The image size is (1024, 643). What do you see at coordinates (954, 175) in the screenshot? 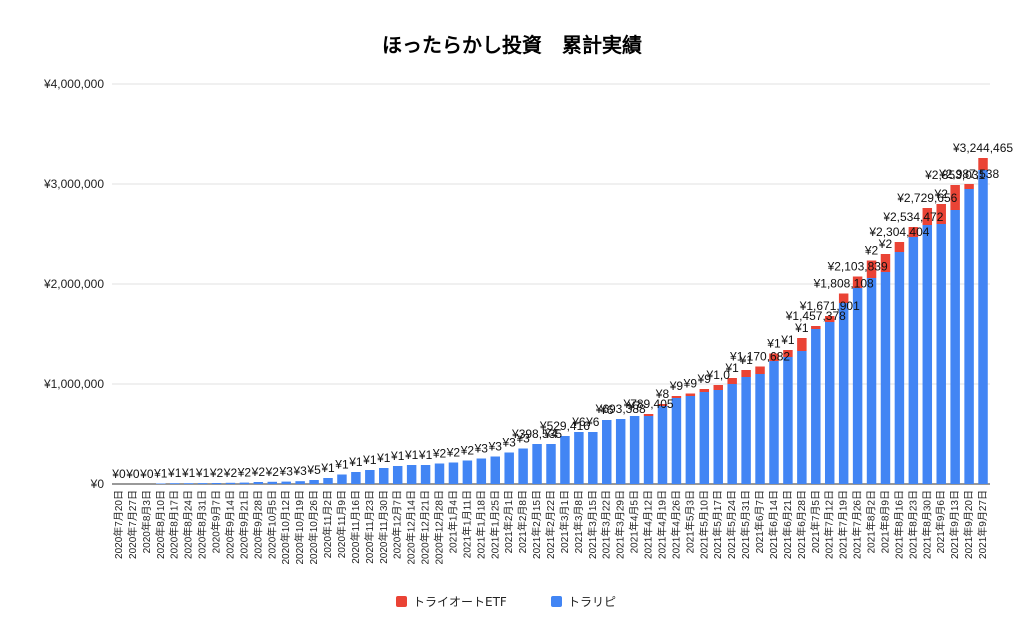
I see `data-label: ¥2,853,031` at bounding box center [954, 175].